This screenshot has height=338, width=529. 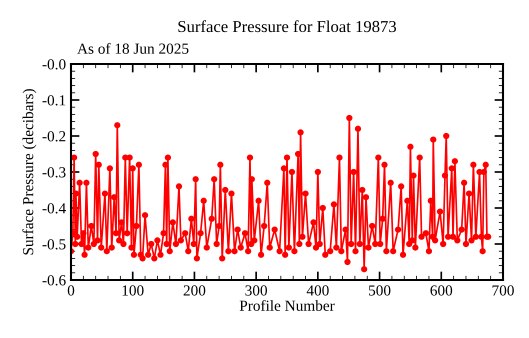 I want to click on y-tick-label: -0.0, so click(x=54, y=64).